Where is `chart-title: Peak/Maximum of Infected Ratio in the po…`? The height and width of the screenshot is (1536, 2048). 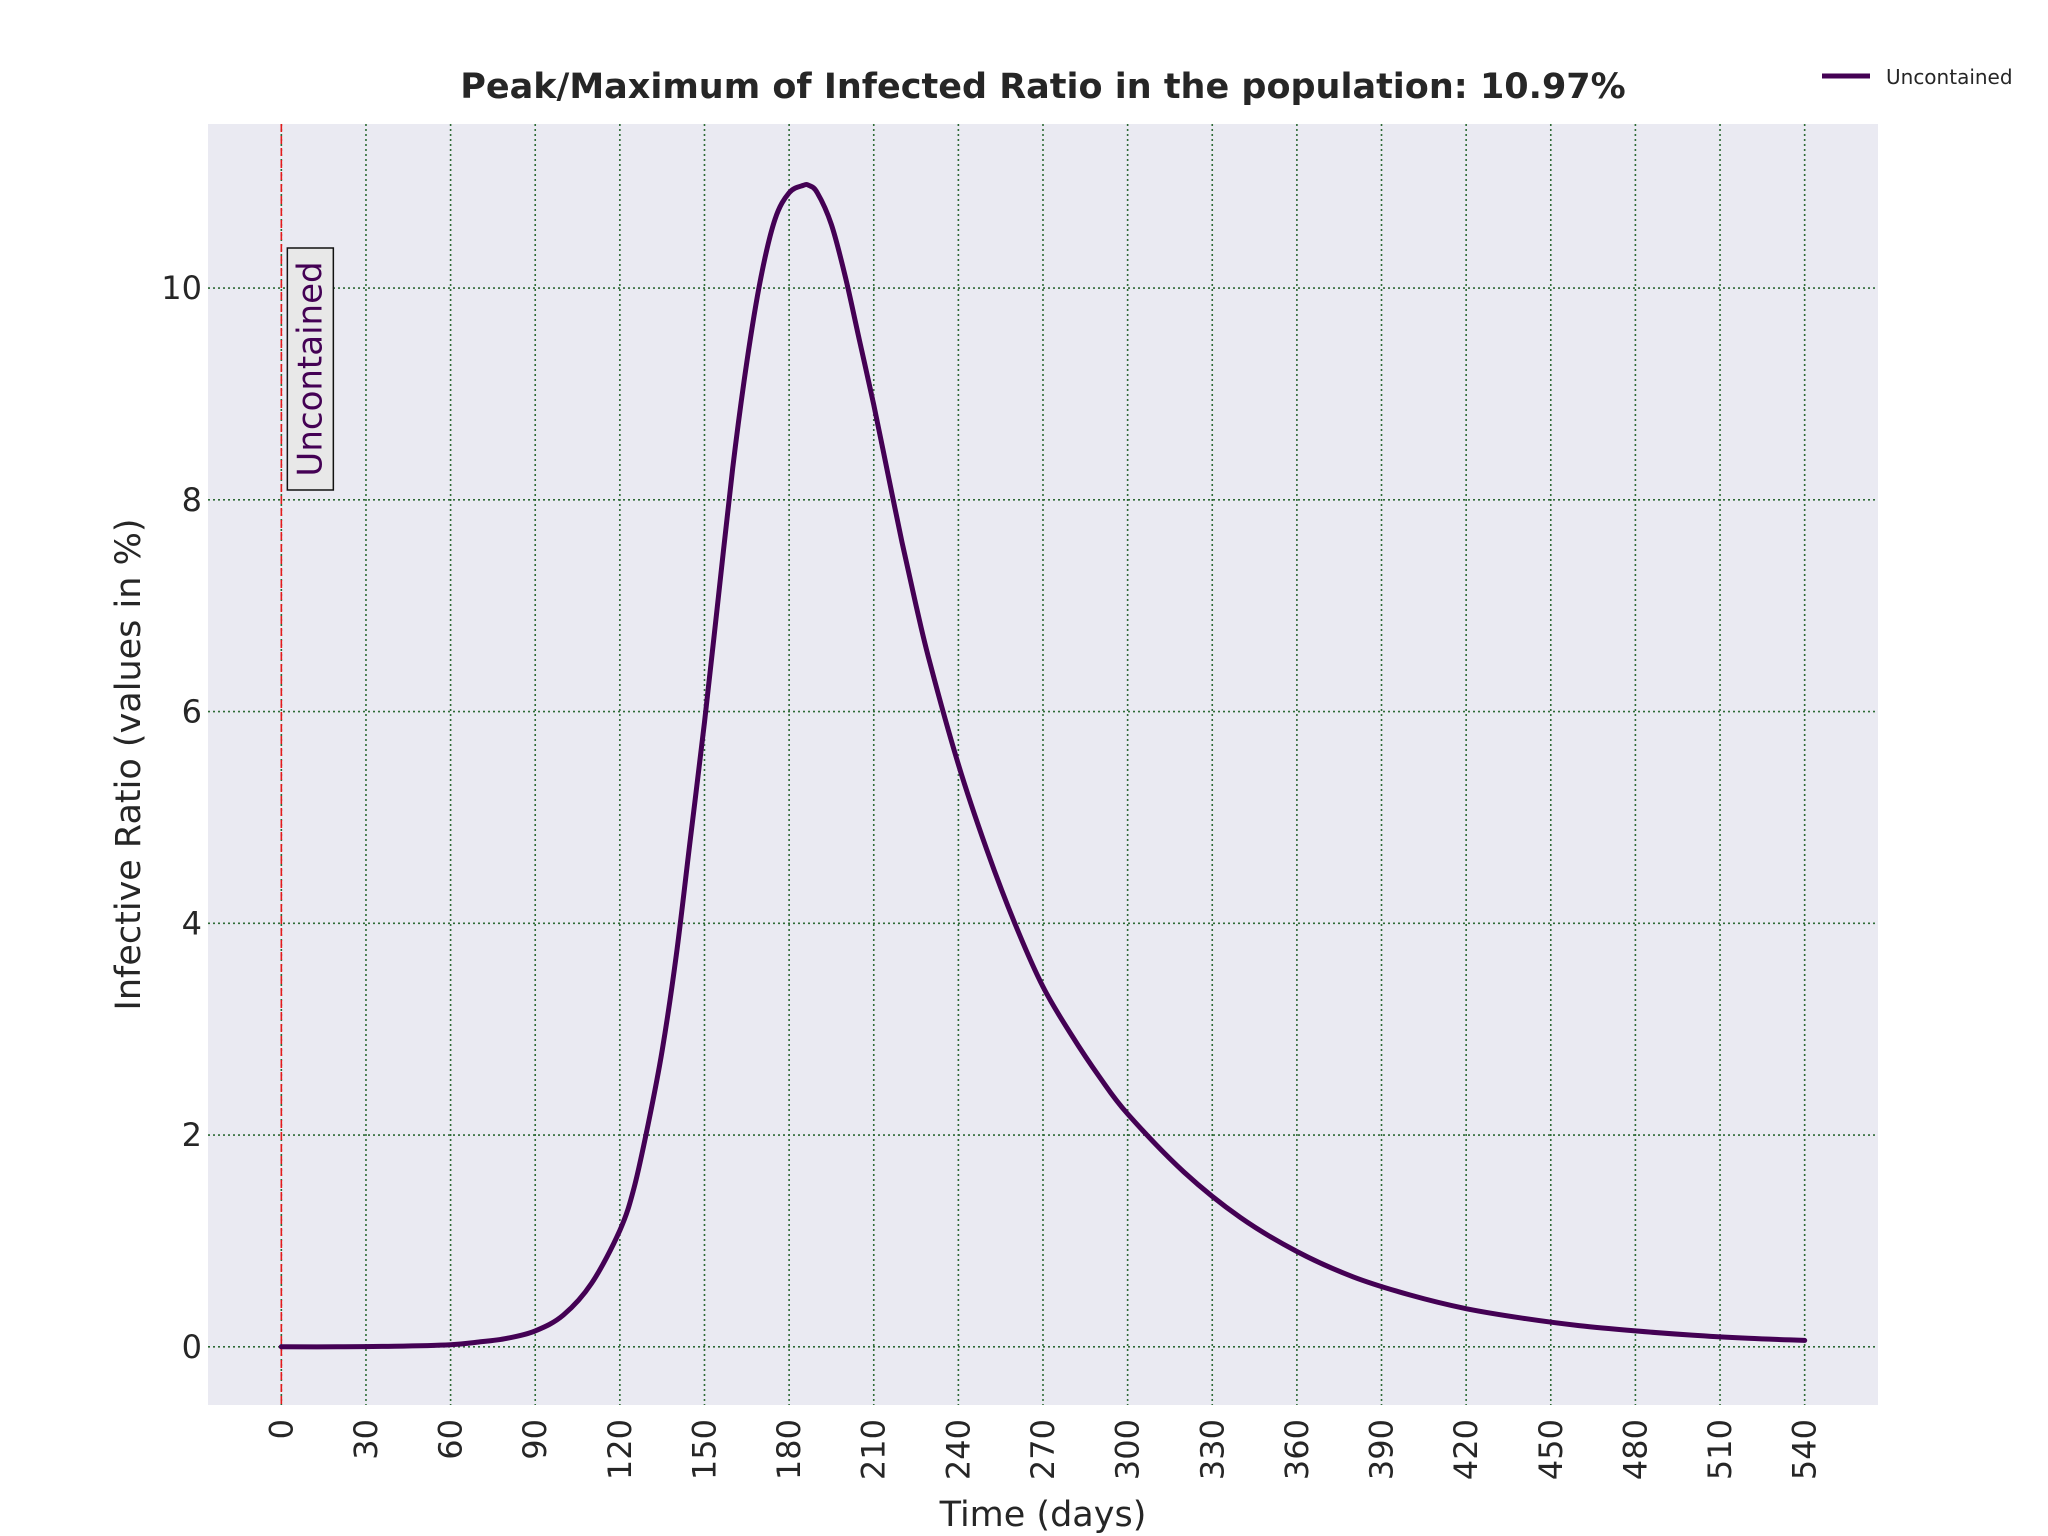
chart-title: Peak/Maximum of Infected Ratio in the po… is located at coordinates (1042, 87).